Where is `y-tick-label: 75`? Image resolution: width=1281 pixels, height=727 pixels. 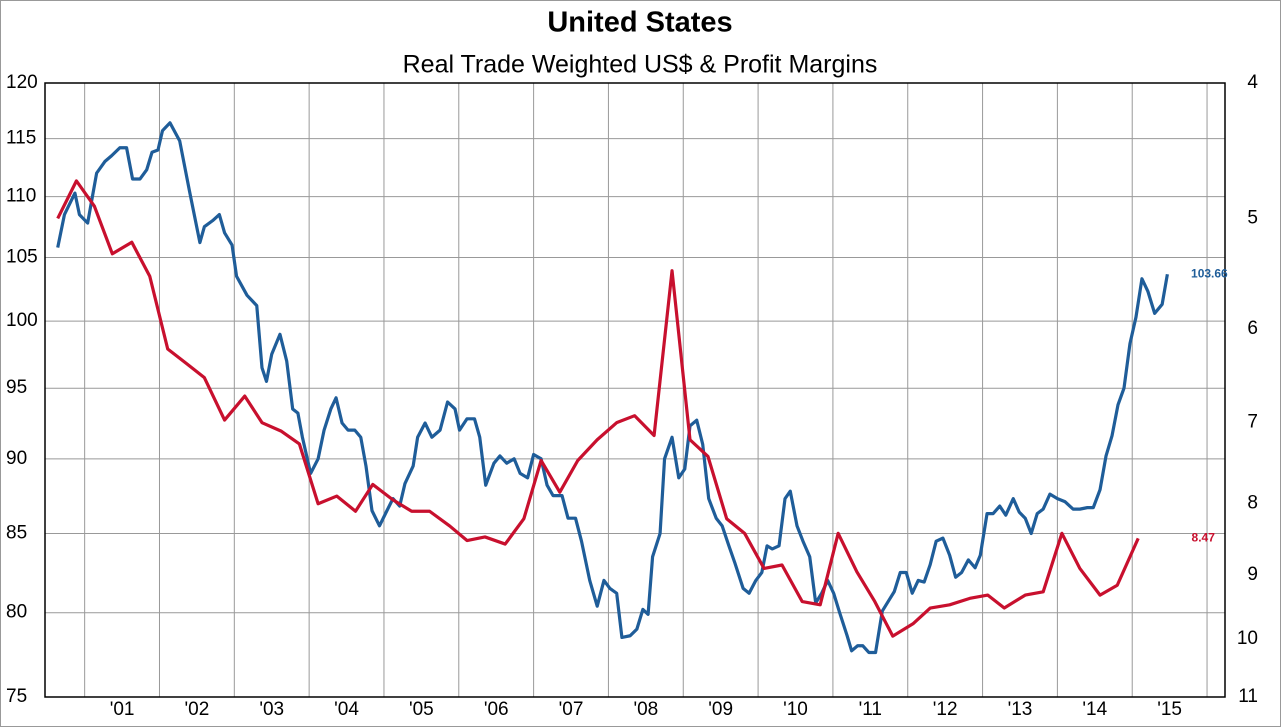
y-tick-label: 75 is located at coordinates (16, 696).